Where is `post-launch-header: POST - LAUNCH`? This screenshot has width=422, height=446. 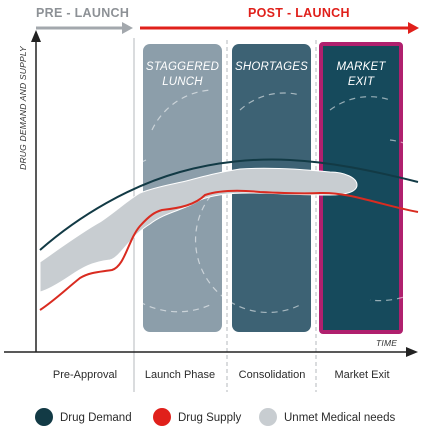 post-launch-header: POST - LAUNCH is located at coordinates (279, 20).